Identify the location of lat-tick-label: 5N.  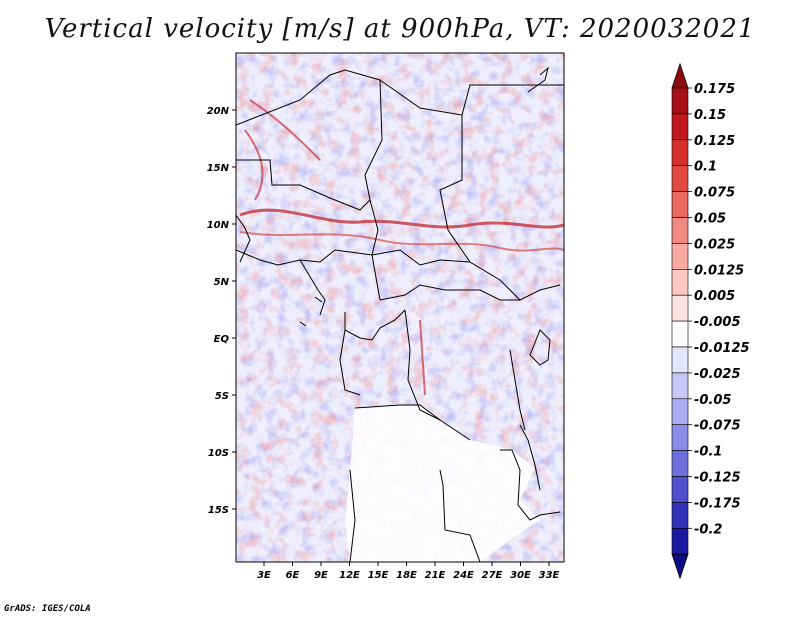
(222, 282).